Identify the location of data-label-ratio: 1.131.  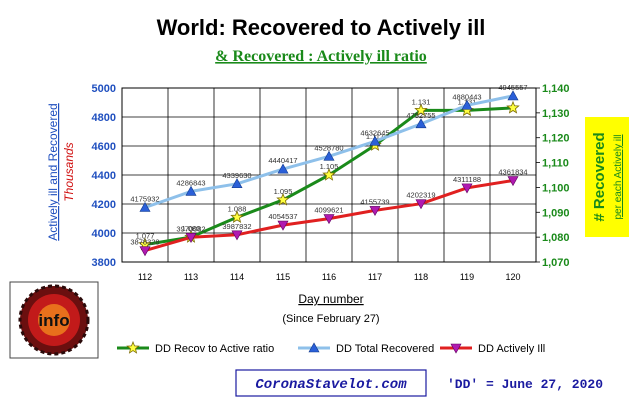
(421, 101).